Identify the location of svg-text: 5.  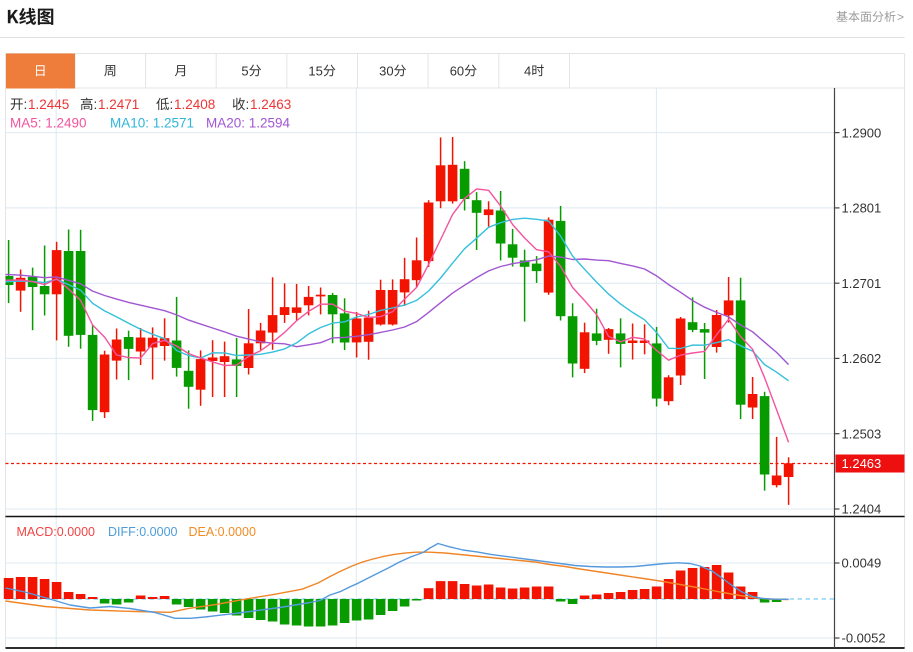
(244, 70).